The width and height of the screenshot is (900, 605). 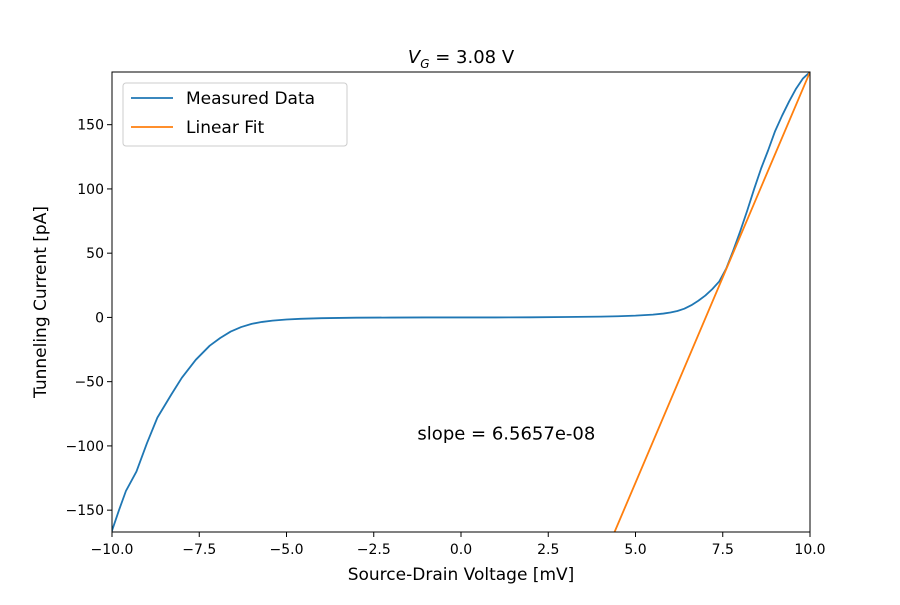 What do you see at coordinates (223, 113) in the screenshot?
I see `legend-entries: Measured Data Linear Fit` at bounding box center [223, 113].